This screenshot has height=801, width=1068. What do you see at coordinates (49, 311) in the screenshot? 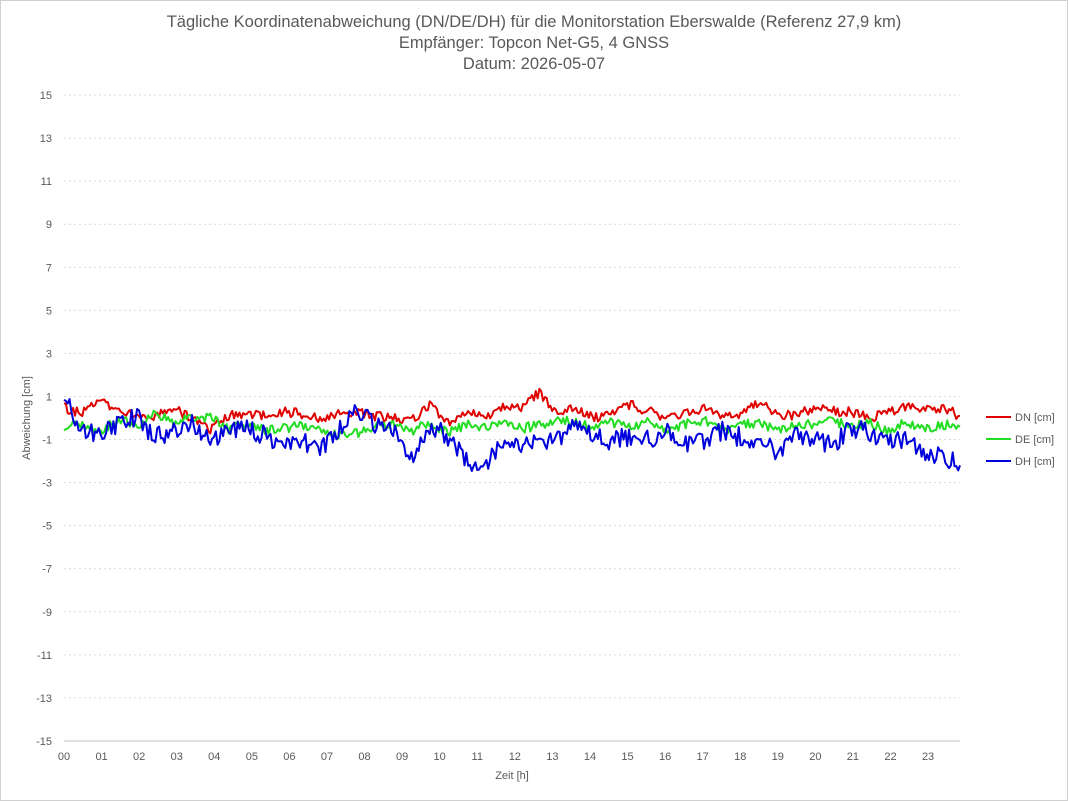
I see `y-tick-label: 5` at bounding box center [49, 311].